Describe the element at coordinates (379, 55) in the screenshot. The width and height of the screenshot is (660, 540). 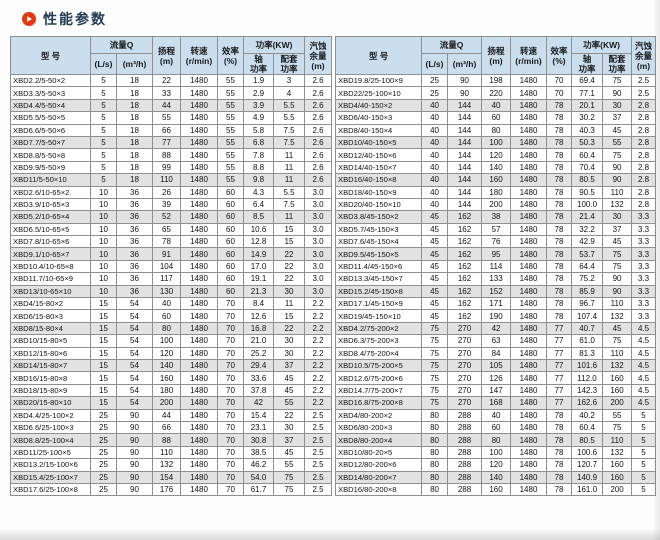
I see `col-model: 型 号` at that location.